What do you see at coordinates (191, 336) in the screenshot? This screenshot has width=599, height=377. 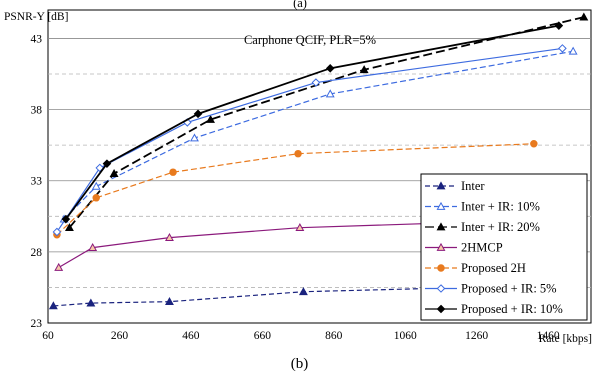 I see `x-tick-label: 460` at bounding box center [191, 336].